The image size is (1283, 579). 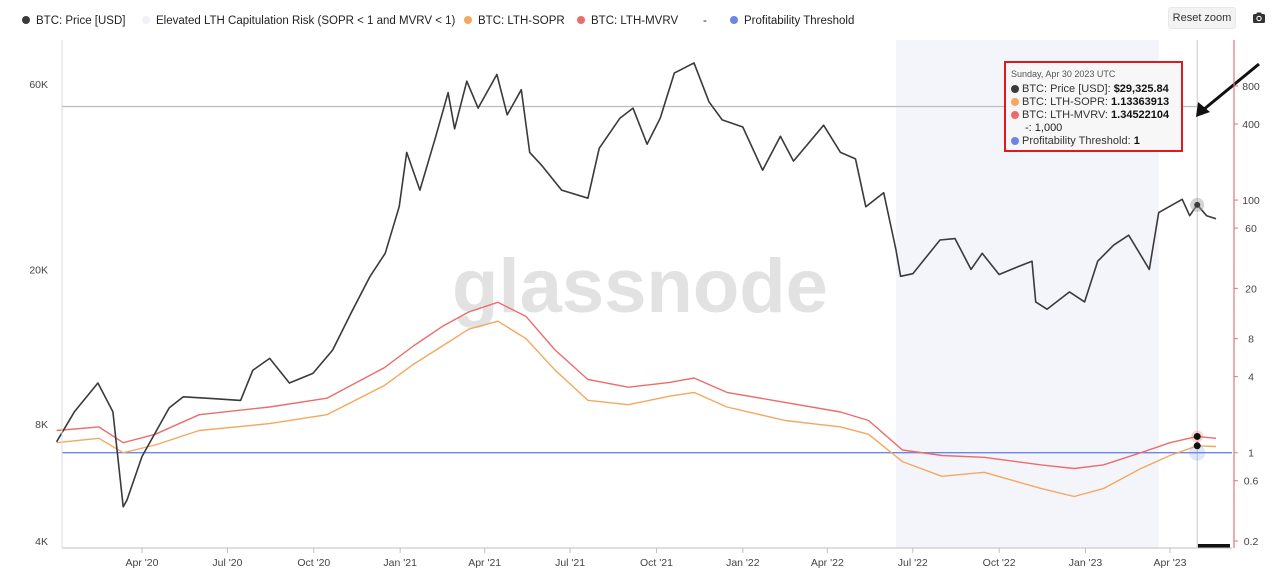 What do you see at coordinates (1251, 229) in the screenshot?
I see `y-right-tick-label: 60` at bounding box center [1251, 229].